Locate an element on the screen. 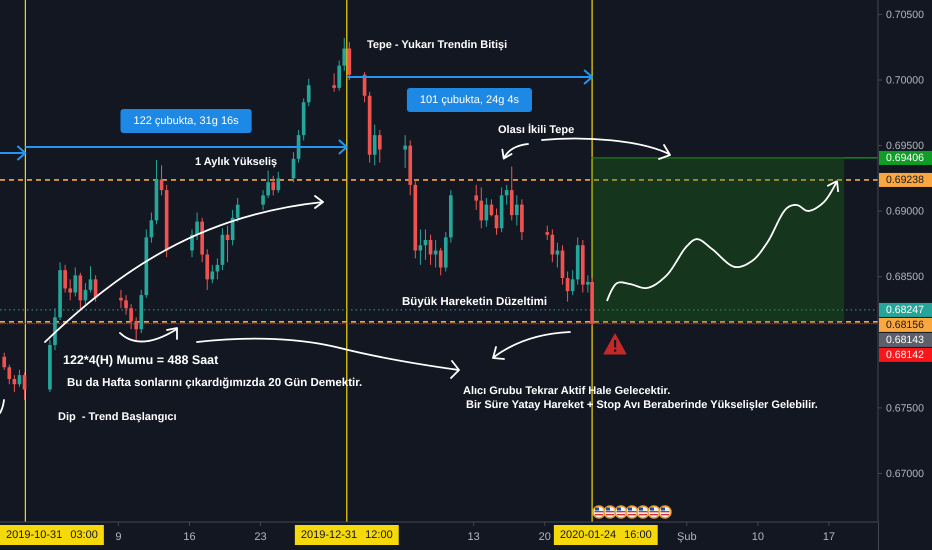  x-tick-label: 20 is located at coordinates (544, 536).